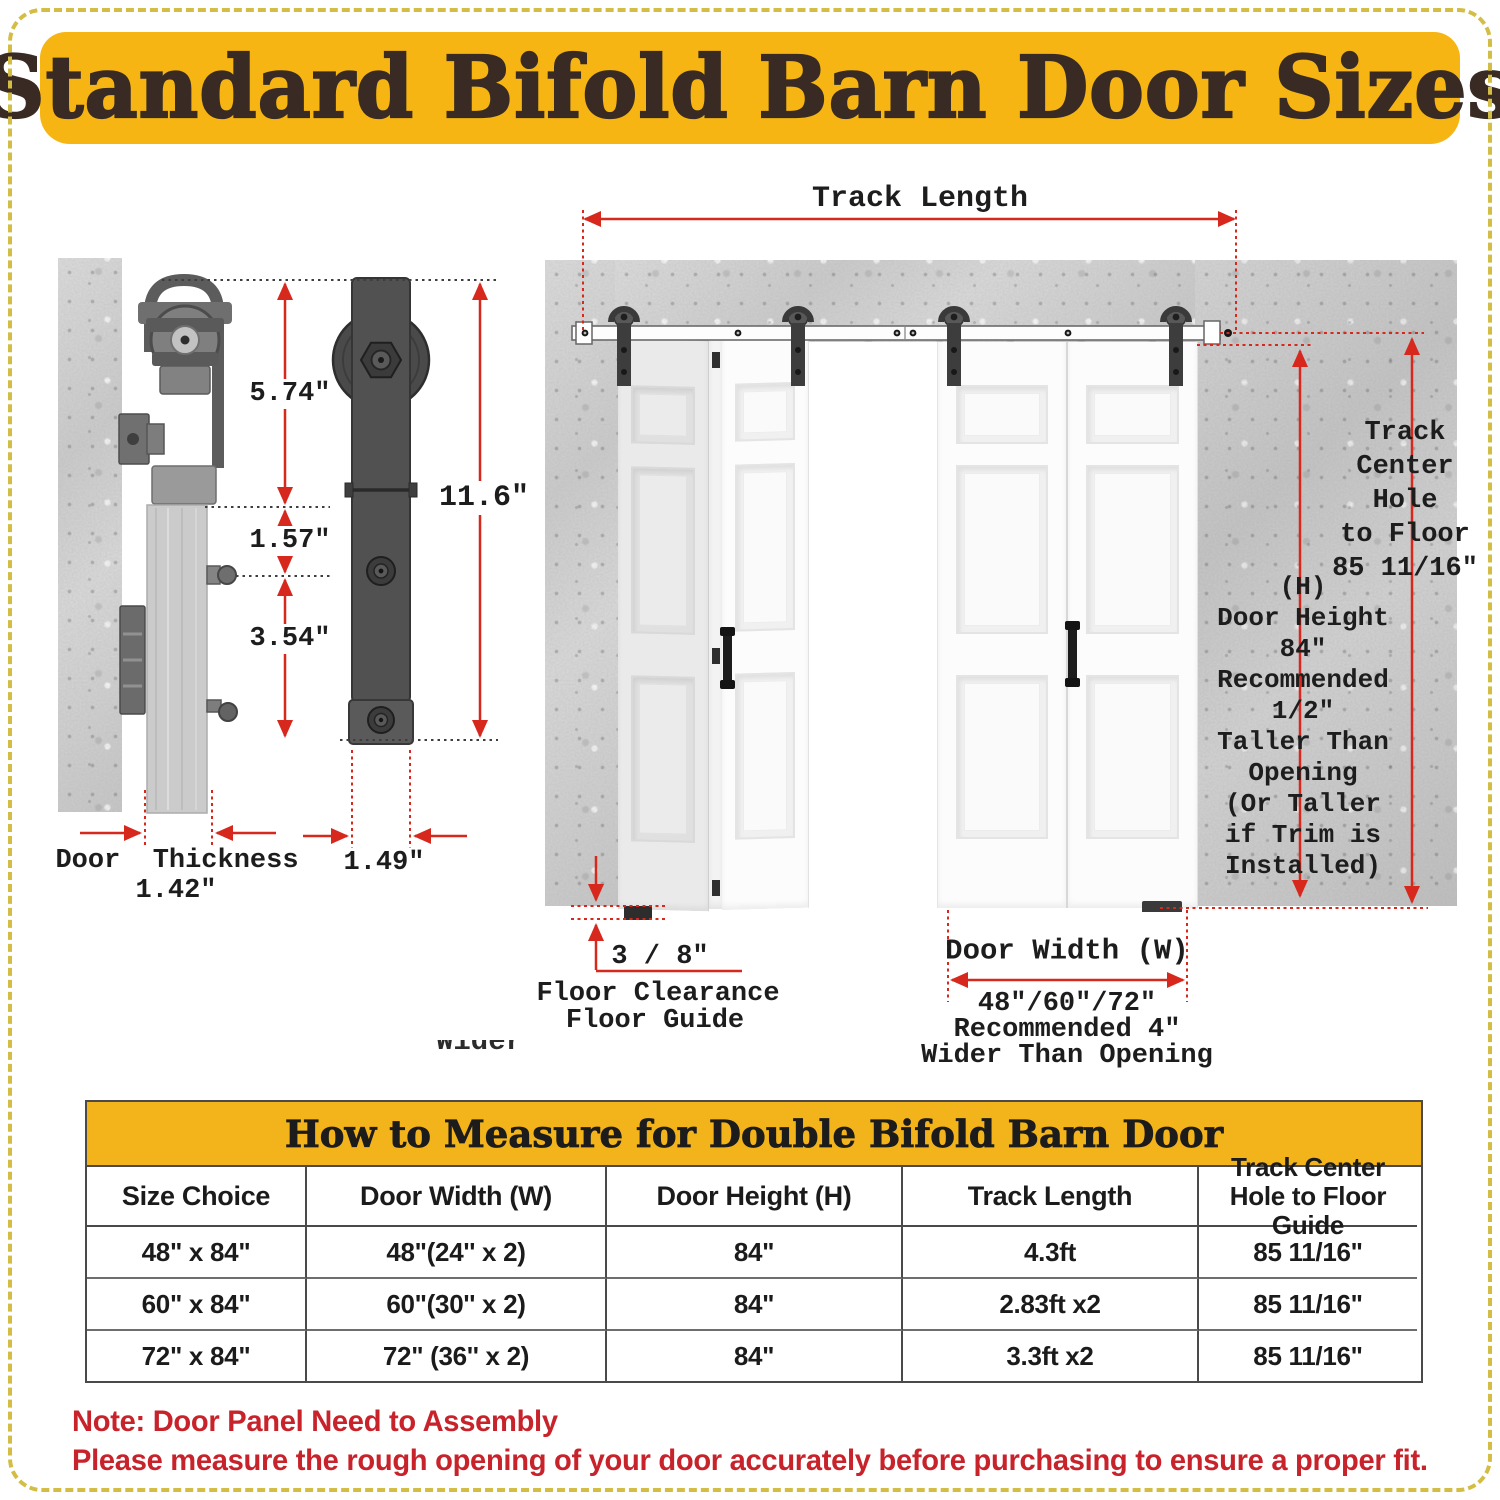  I want to click on dim-label-116: 11.6", so click(484, 498).